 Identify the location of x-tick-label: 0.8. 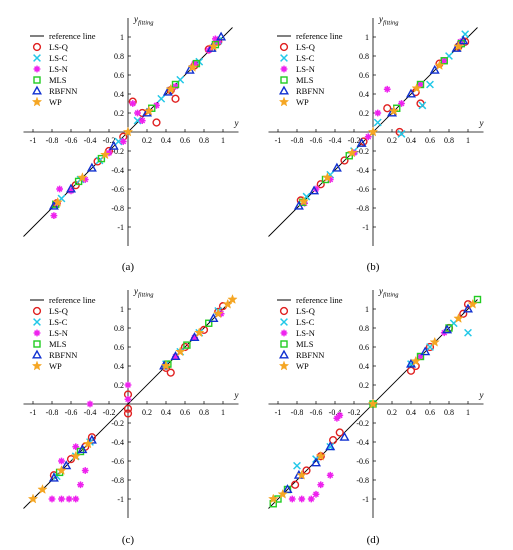
(204, 412).